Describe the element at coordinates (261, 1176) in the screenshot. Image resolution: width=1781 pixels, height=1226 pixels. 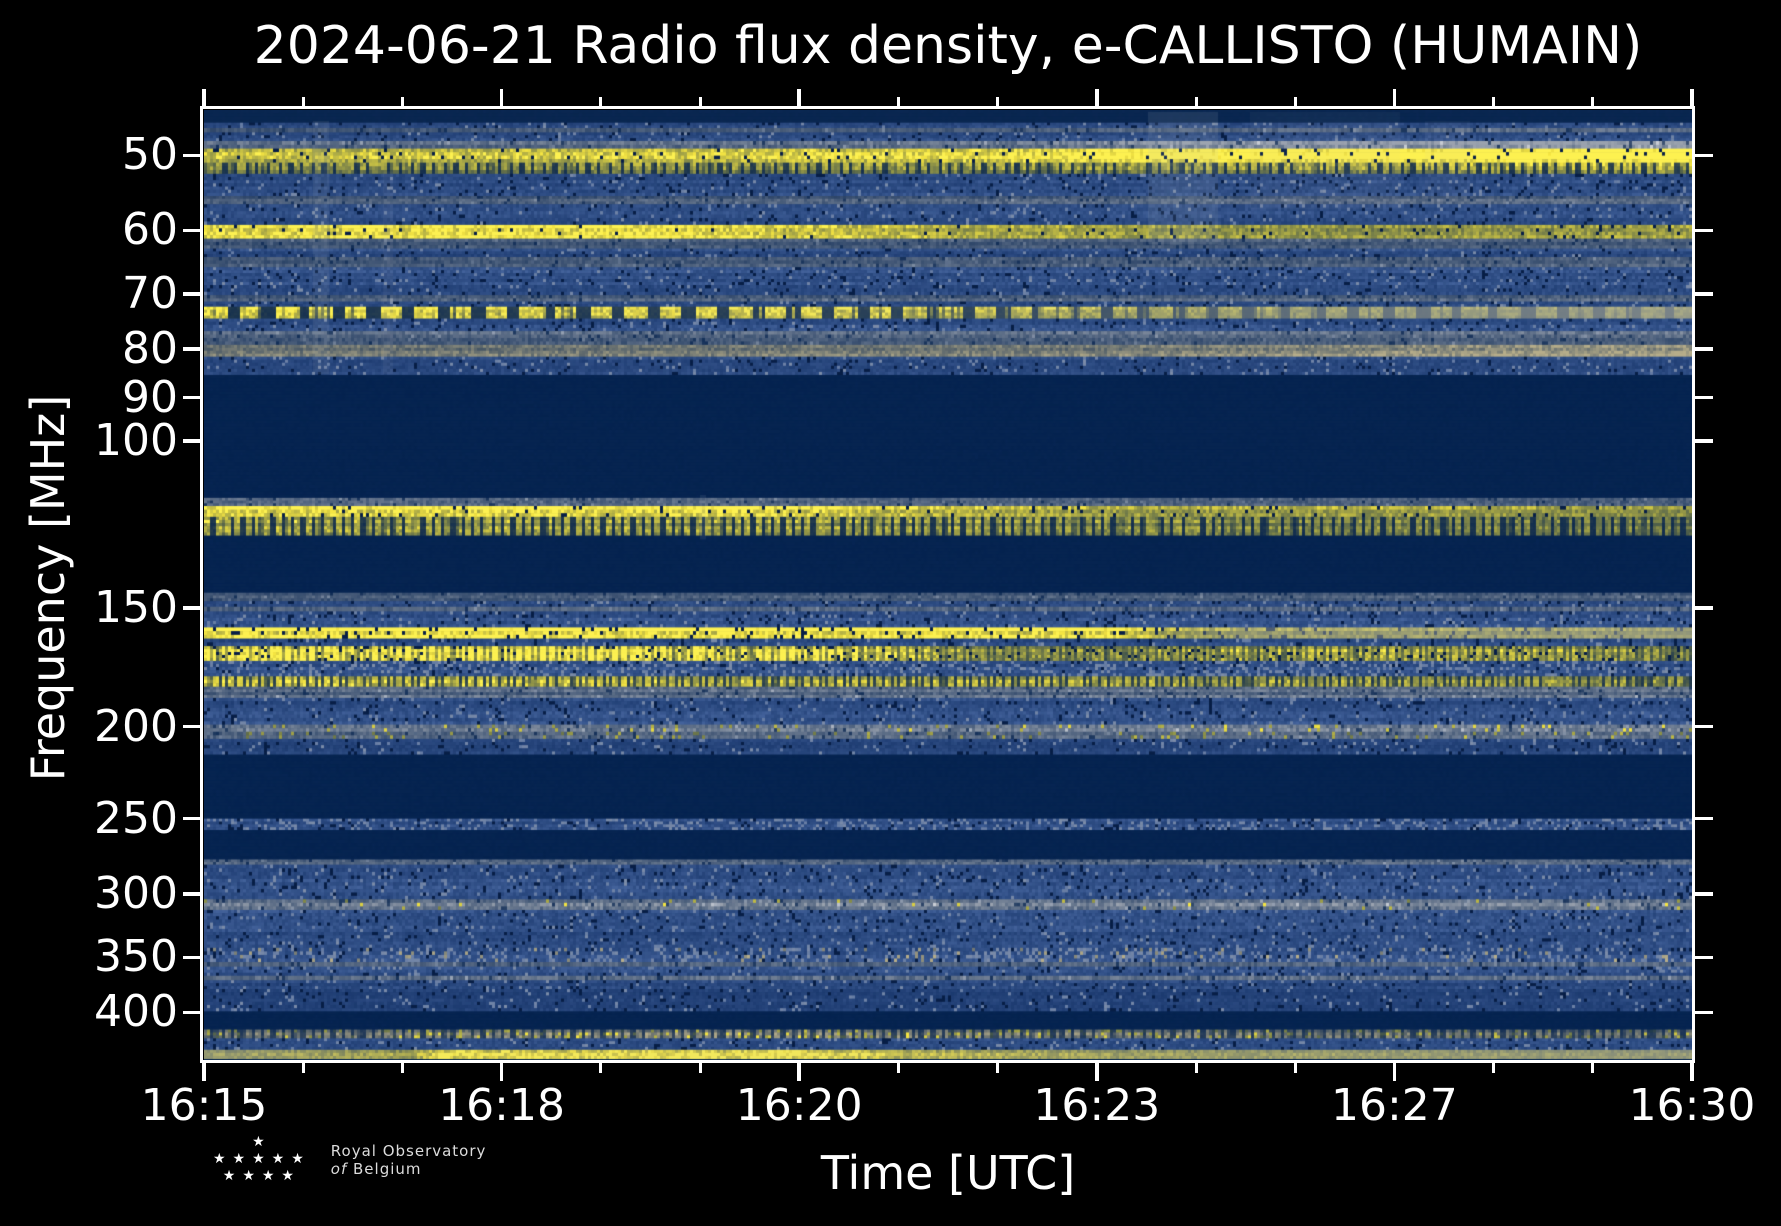
I see `star-row: ★★★★` at that location.